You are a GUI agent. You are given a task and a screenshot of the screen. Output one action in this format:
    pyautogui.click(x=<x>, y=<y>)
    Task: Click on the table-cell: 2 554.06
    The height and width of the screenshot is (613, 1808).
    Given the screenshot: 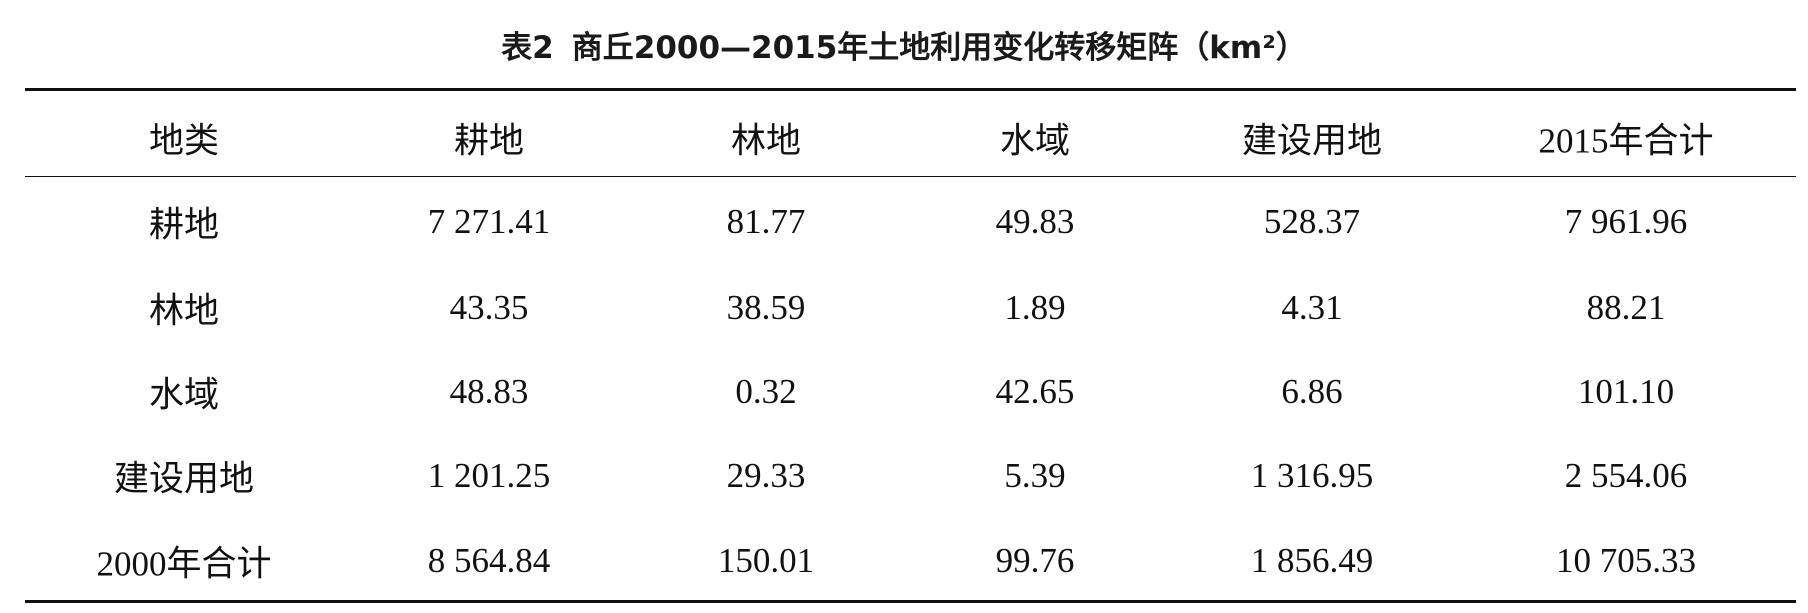 What is the action you would take?
    pyautogui.click(x=1626, y=475)
    